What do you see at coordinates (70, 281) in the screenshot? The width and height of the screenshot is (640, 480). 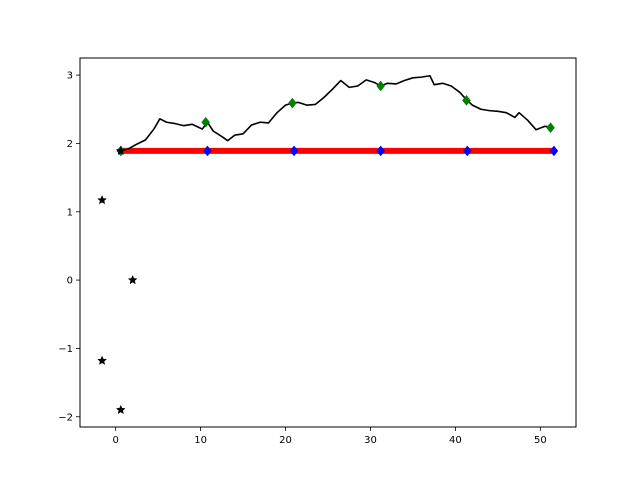 I see `y-tick-label: 0` at bounding box center [70, 281].